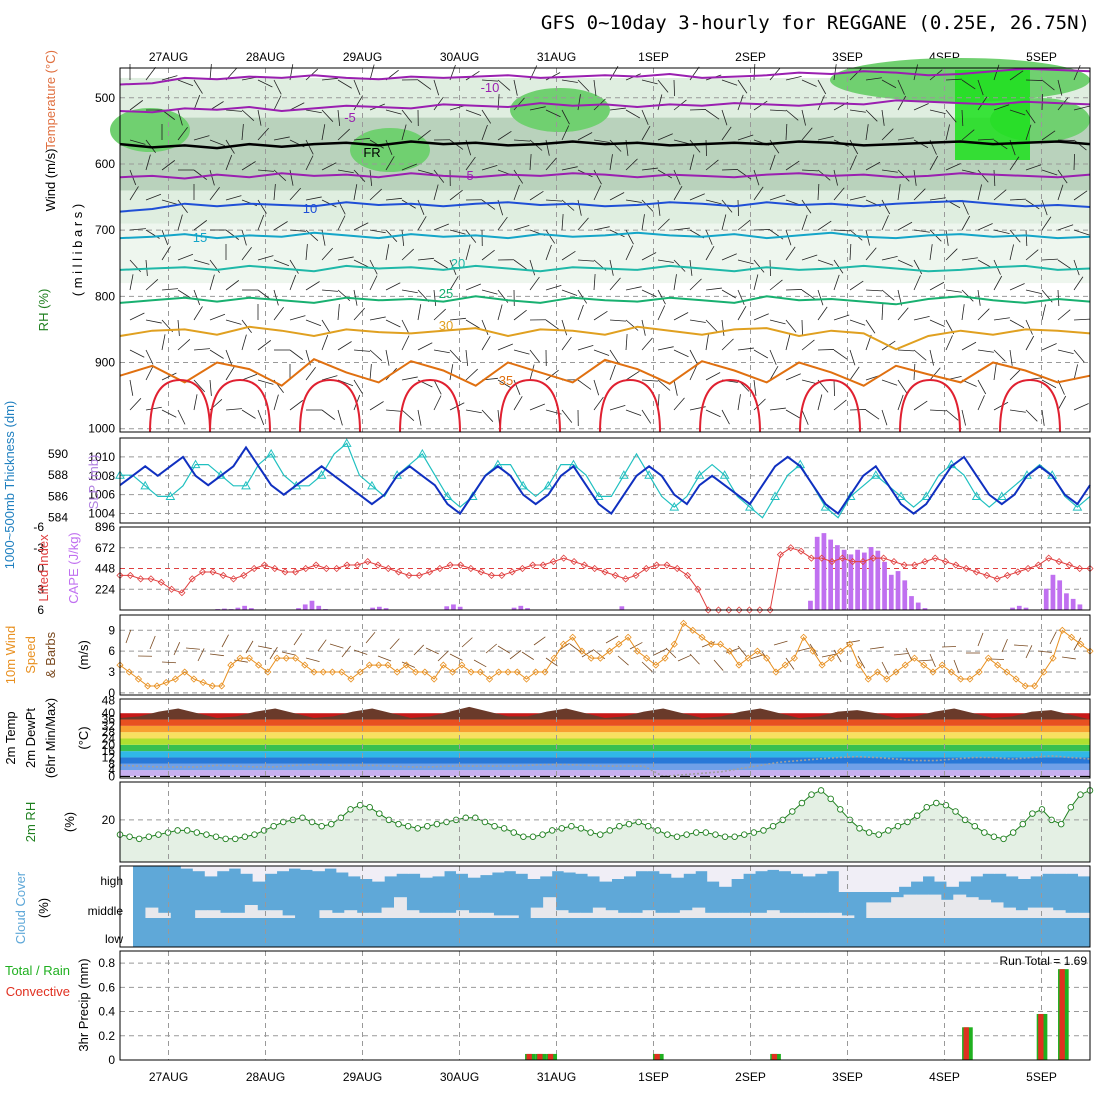  What do you see at coordinates (371, 152) in the screenshot?
I see `contour-label-2: FR` at bounding box center [371, 152].